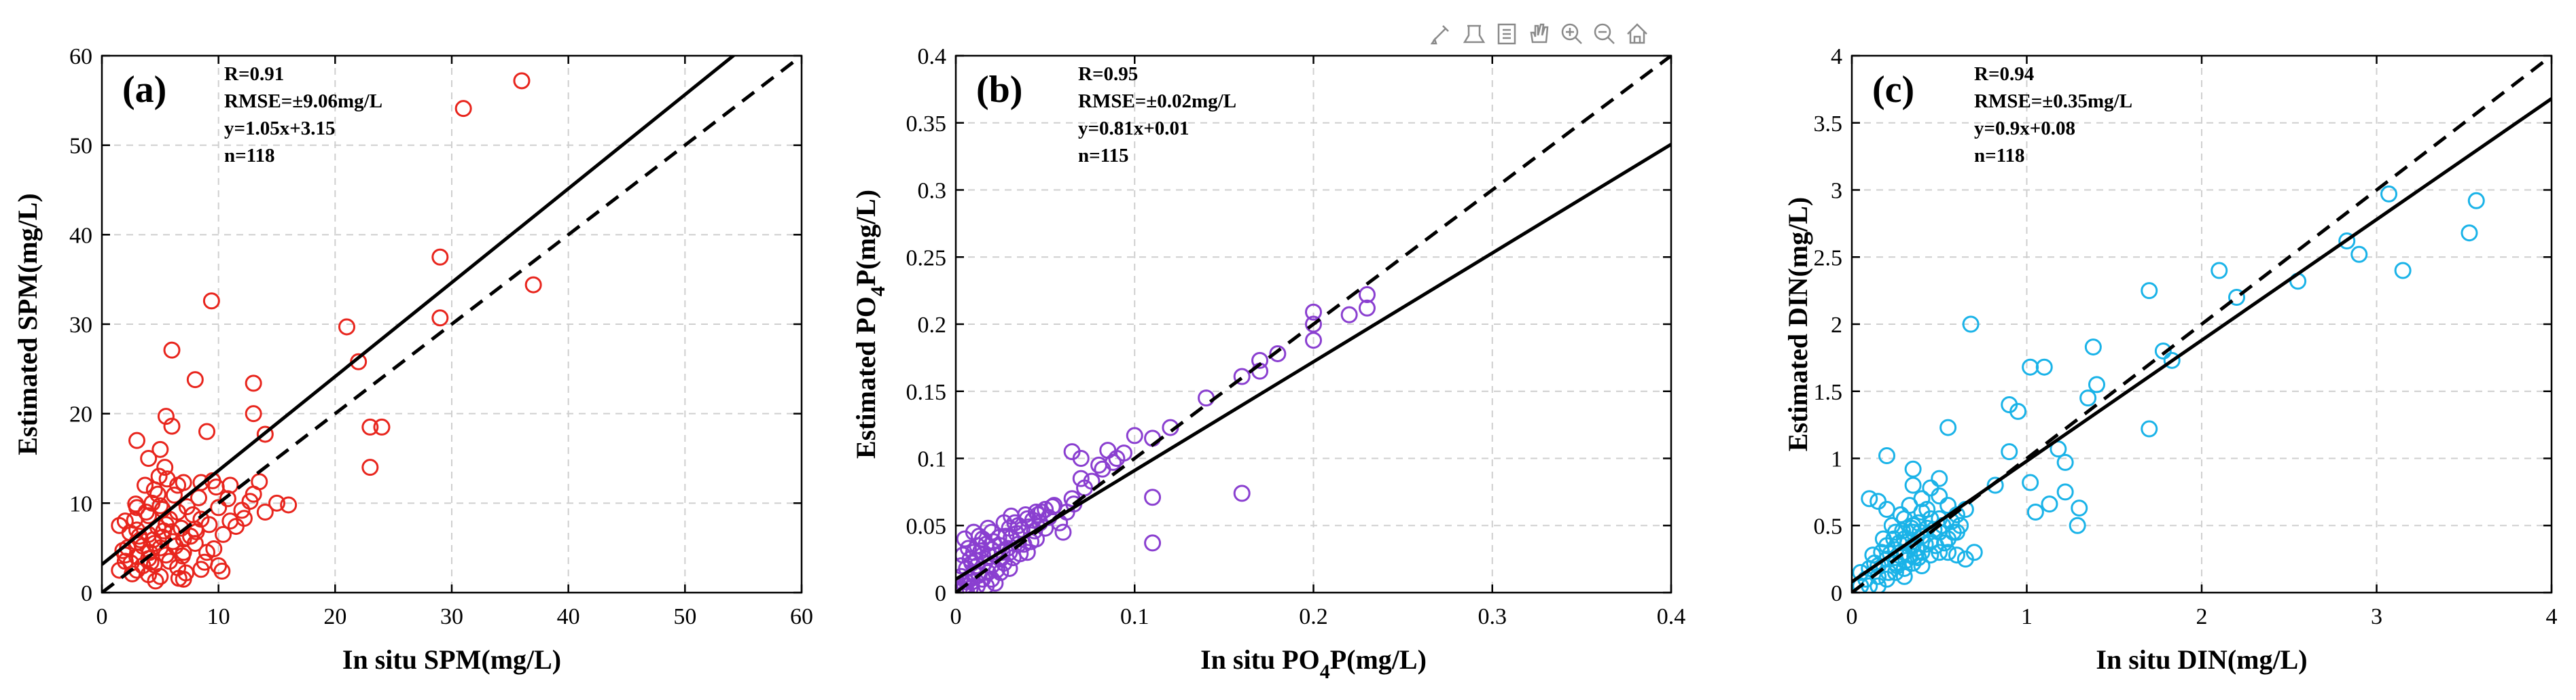 The width and height of the screenshot is (2576, 700). I want to click on y-tick-label: 1, so click(1836, 460).